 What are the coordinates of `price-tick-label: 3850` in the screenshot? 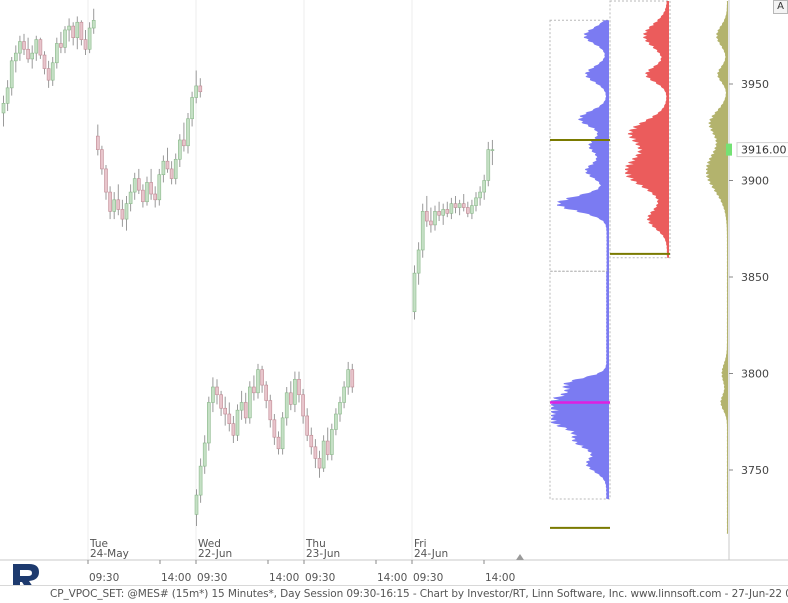 It's located at (755, 277).